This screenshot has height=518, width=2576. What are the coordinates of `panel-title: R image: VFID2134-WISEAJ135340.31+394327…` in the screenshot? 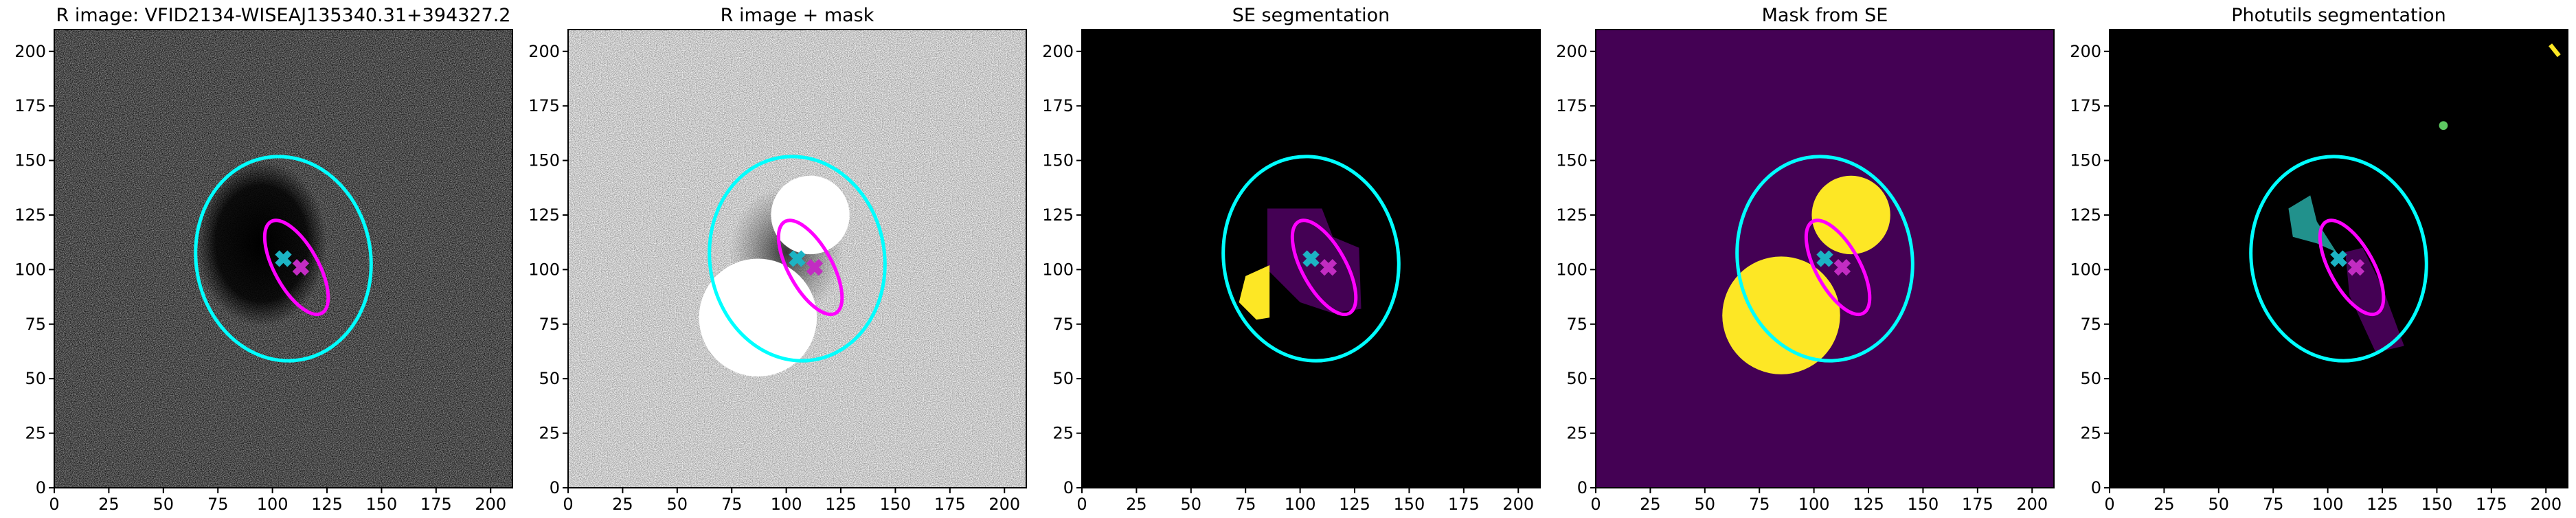 It's located at (283, 15).